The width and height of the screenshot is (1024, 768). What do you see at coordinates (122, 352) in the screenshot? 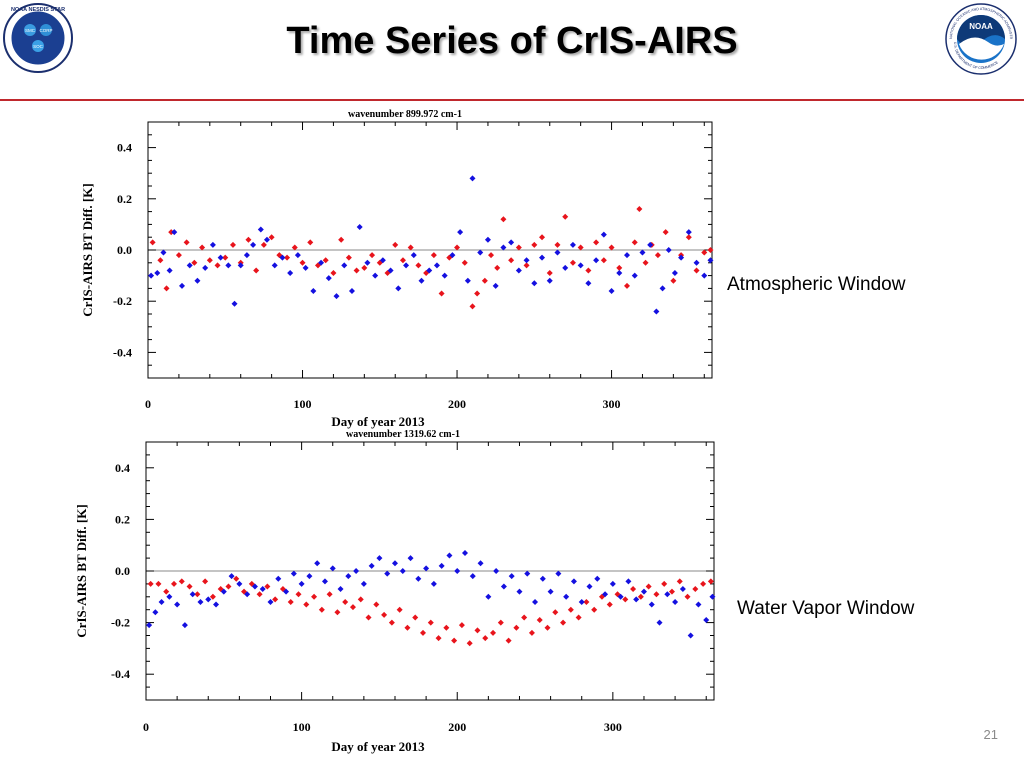
I see `y-tick-label: -0.4` at bounding box center [122, 352].